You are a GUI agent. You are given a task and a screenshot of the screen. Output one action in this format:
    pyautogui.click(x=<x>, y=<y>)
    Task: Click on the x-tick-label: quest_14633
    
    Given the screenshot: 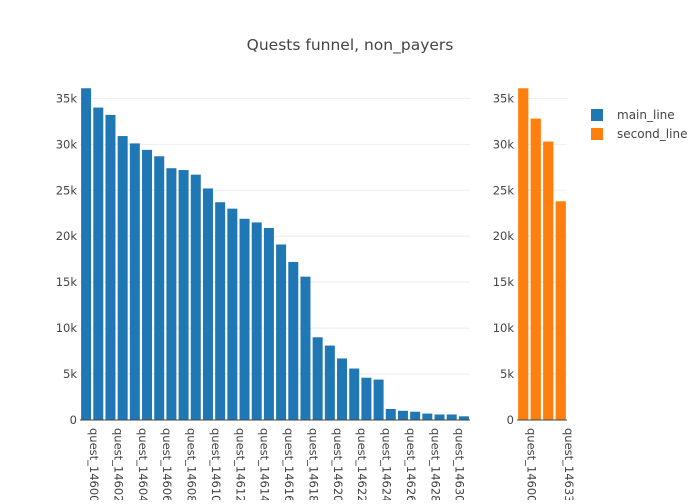 What is the action you would take?
    pyautogui.click(x=569, y=464)
    